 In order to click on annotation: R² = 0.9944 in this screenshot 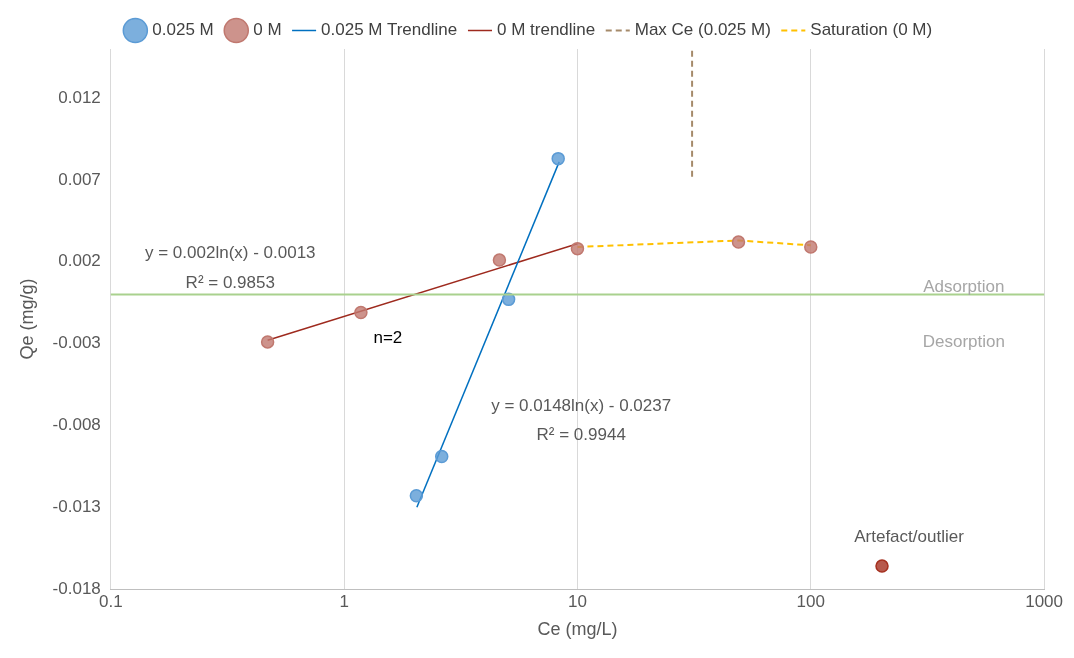, I will do `click(581, 434)`.